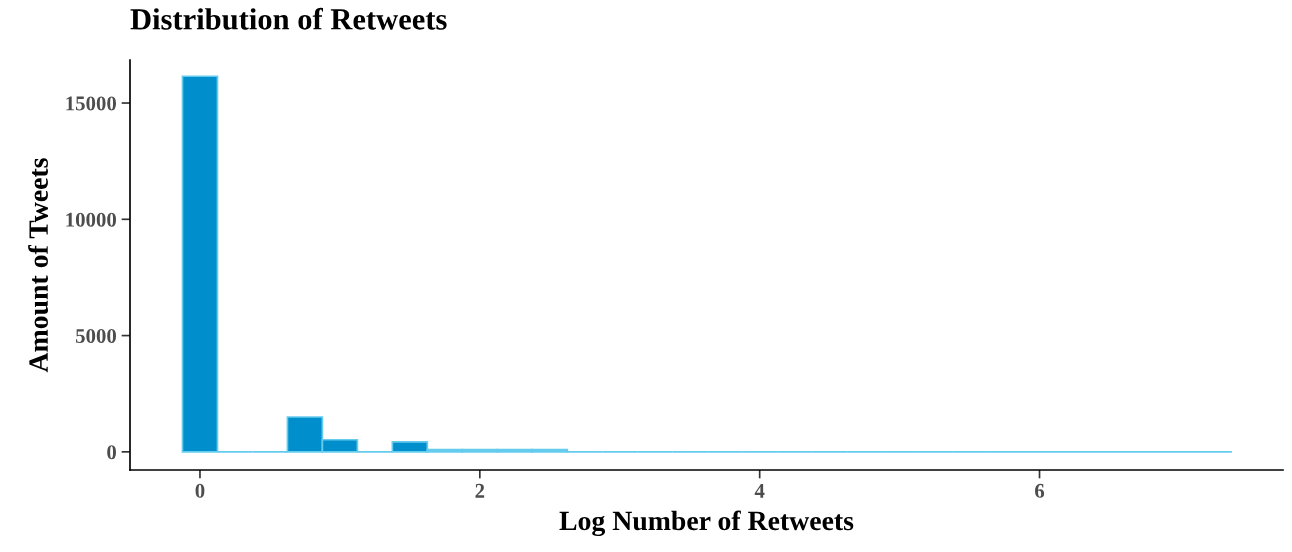 The height and width of the screenshot is (552, 1292). I want to click on x-tick-label: 0, so click(200, 490).